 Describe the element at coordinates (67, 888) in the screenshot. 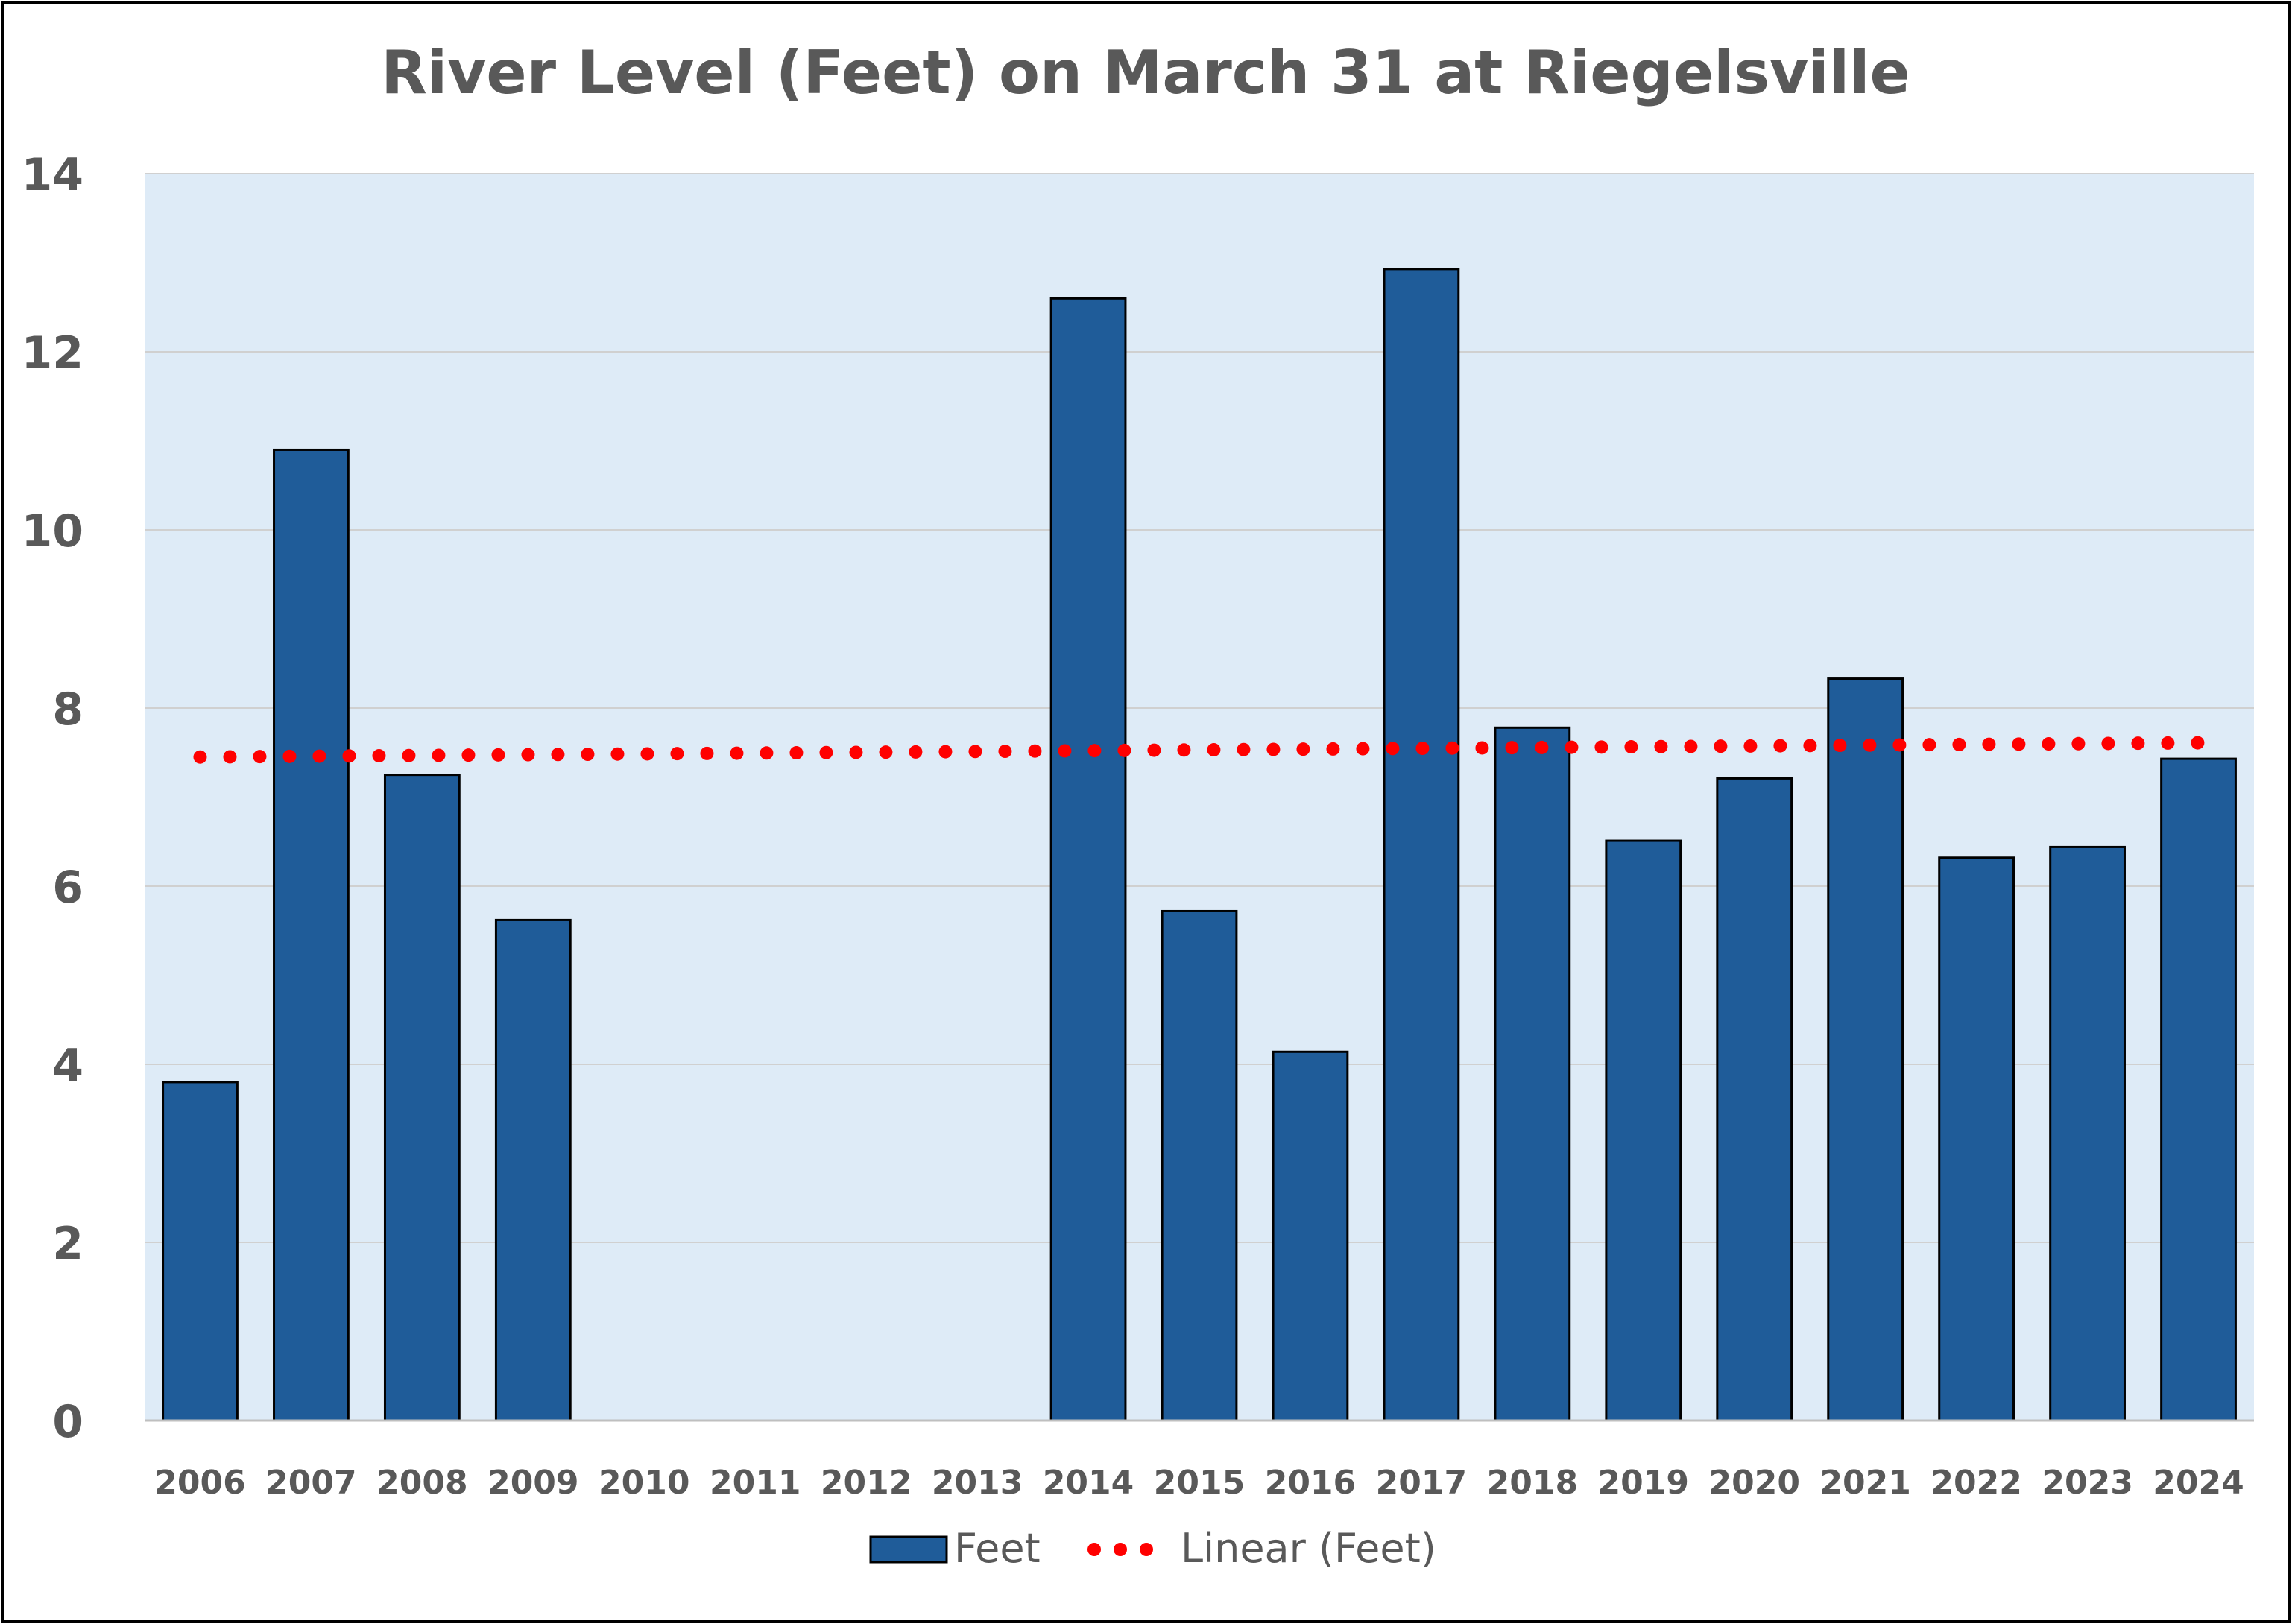

I see `y-tick-label: 6` at that location.